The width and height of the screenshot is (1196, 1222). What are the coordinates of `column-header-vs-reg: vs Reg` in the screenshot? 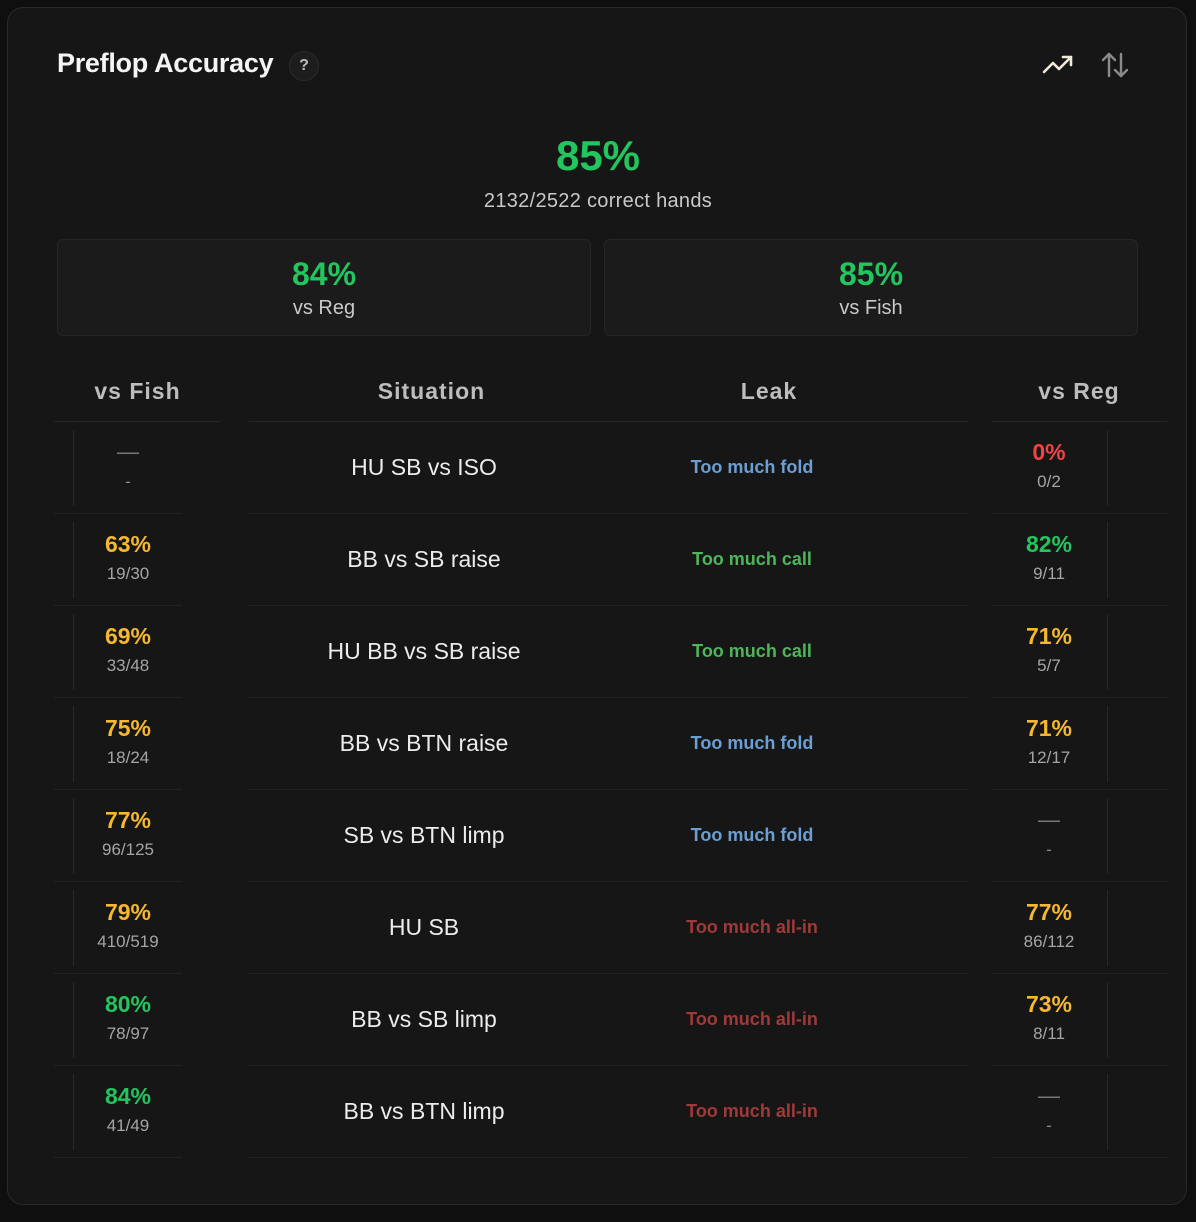 It's located at (1079, 400).